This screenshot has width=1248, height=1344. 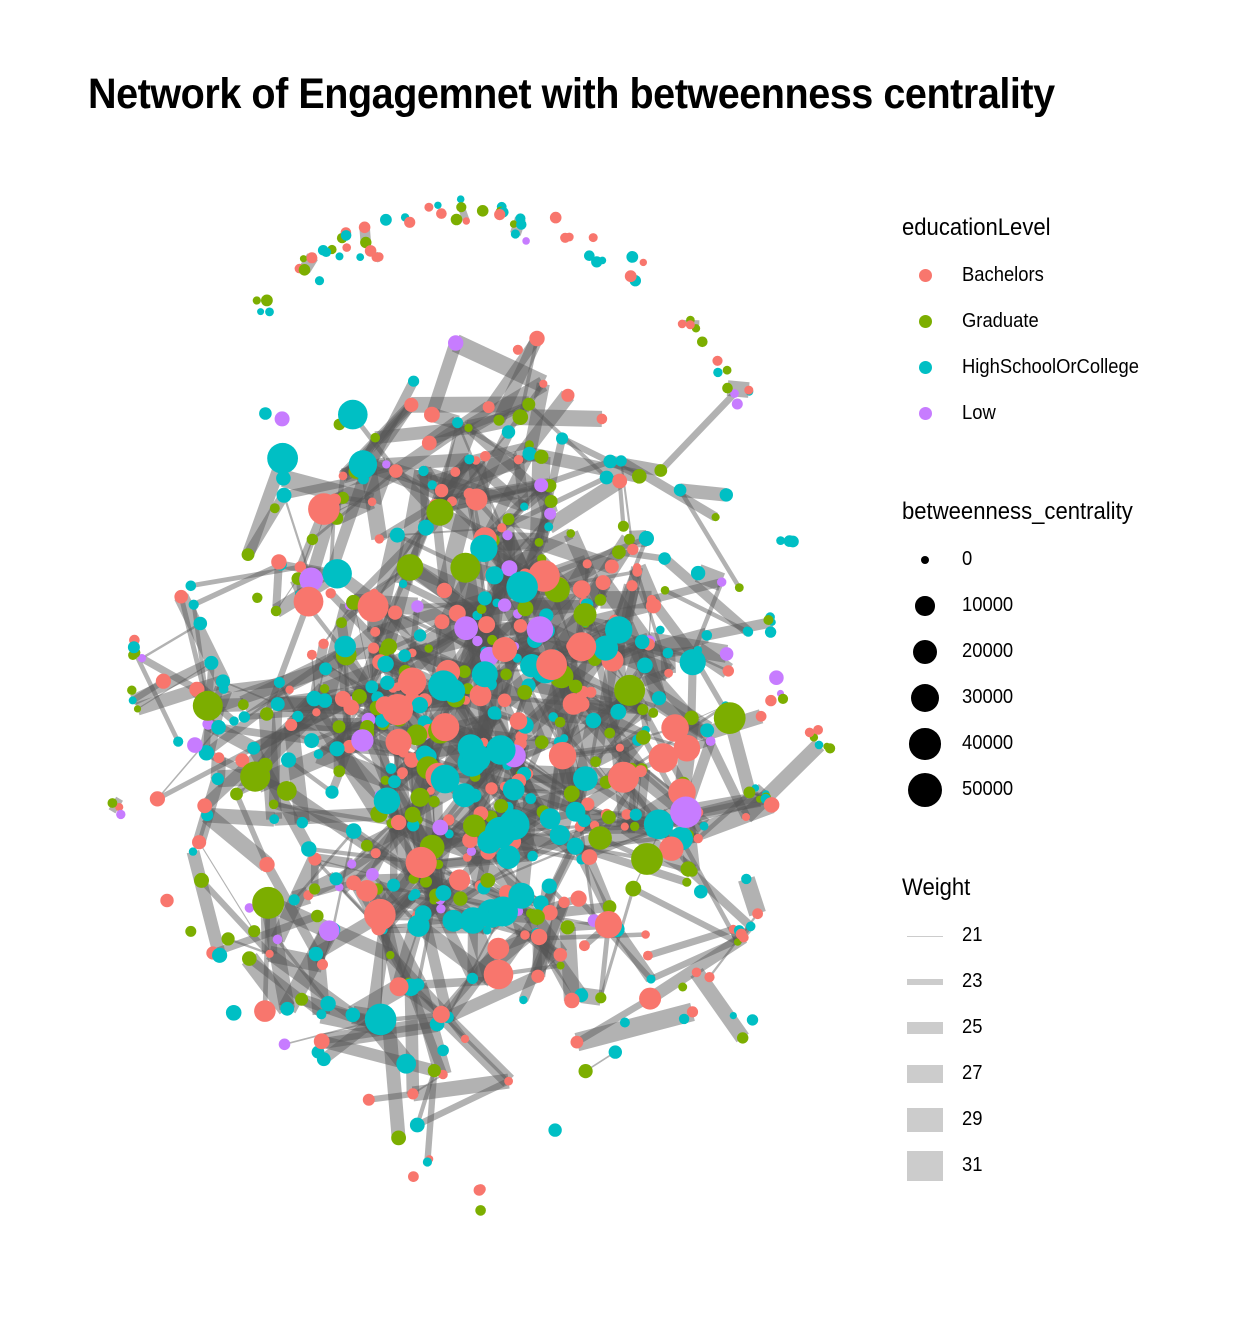 What do you see at coordinates (1003, 275) in the screenshot?
I see `legend-color-bachelors-label: Bachelors` at bounding box center [1003, 275].